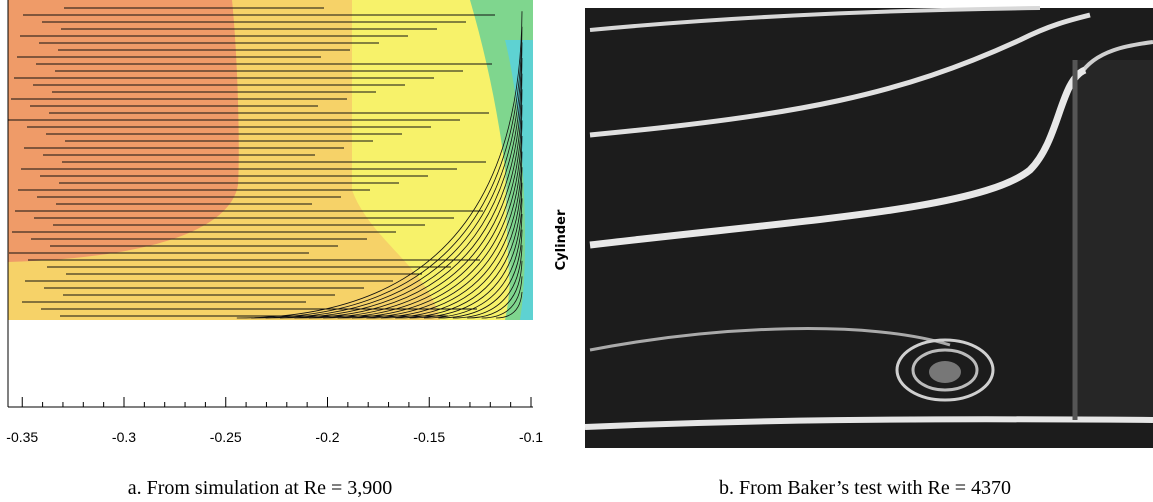 Image resolution: width=1153 pixels, height=502 pixels. What do you see at coordinates (868, 423) in the screenshot?
I see `floor-line` at bounding box center [868, 423].